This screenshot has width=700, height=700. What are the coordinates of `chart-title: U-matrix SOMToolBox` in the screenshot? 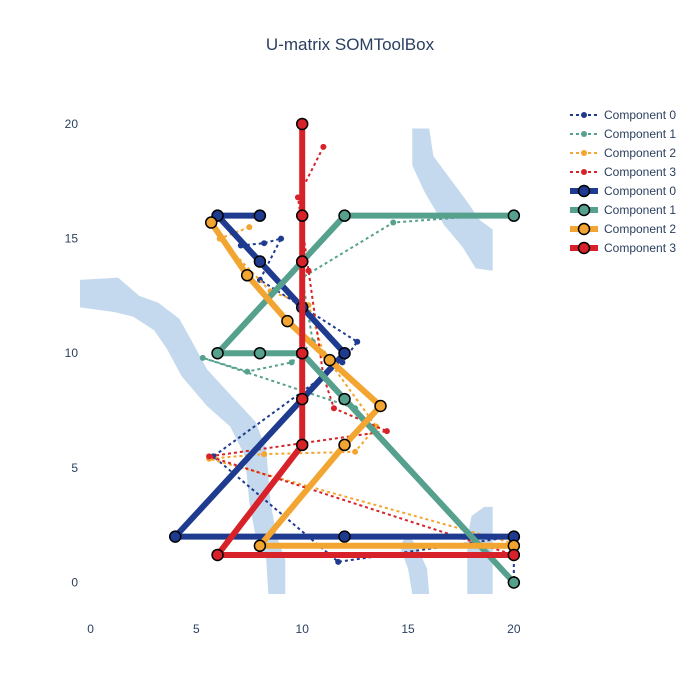 It's located at (350, 44).